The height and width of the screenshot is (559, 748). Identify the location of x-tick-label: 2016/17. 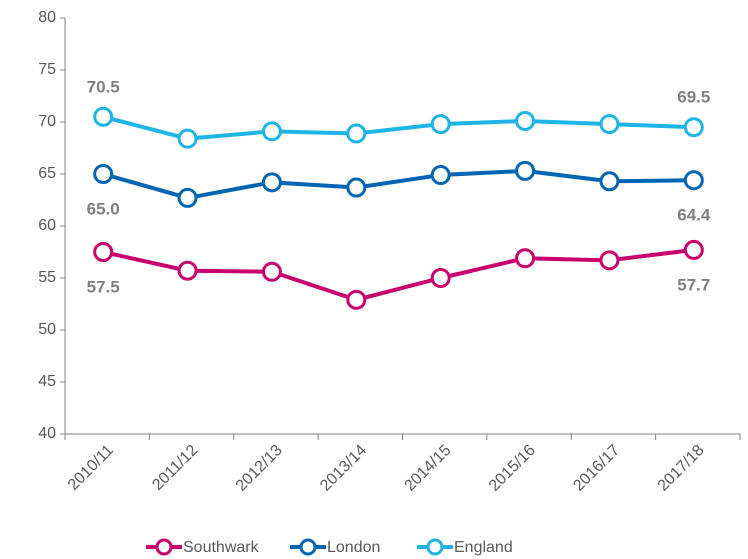
(596, 468).